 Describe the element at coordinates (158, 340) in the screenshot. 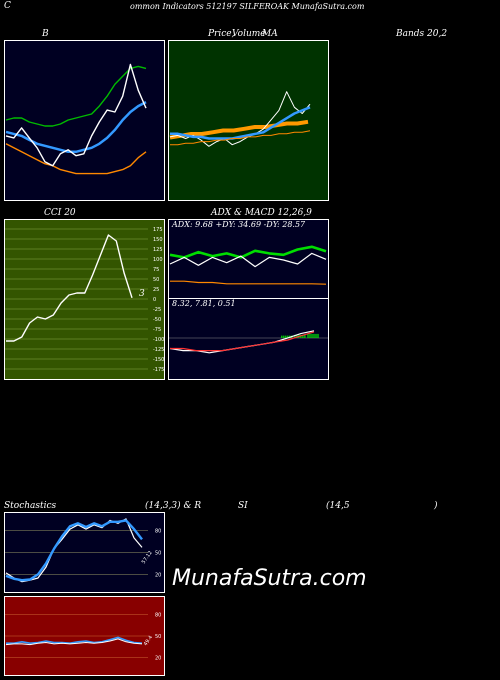

I see `cci-tick-label: -100` at that location.